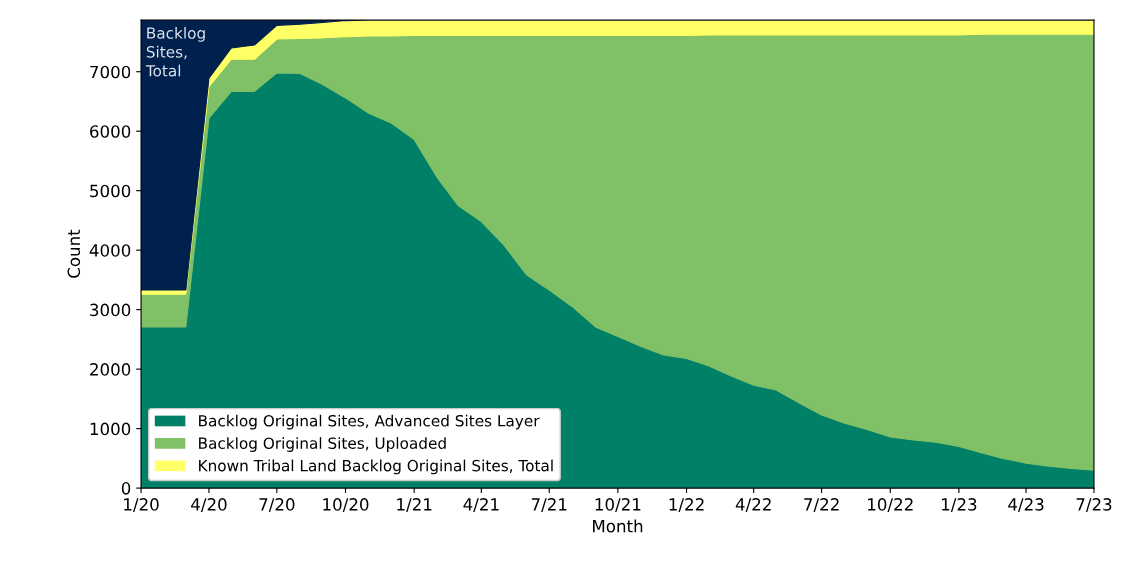 The height and width of the screenshot is (579, 1132). Describe the element at coordinates (481, 505) in the screenshot. I see `x-tick-label: 4/21` at that location.